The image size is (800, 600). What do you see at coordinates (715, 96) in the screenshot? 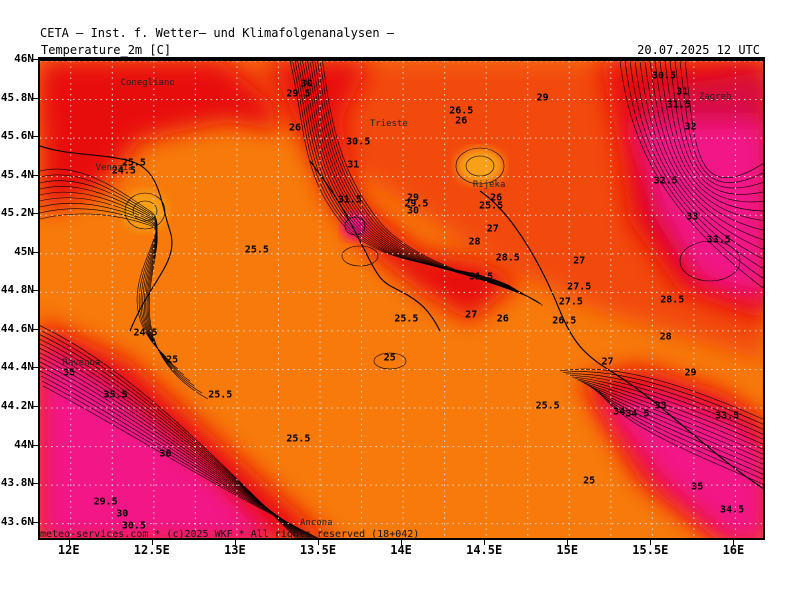
I see `city-label-zagreb: Zagreb` at bounding box center [715, 96].